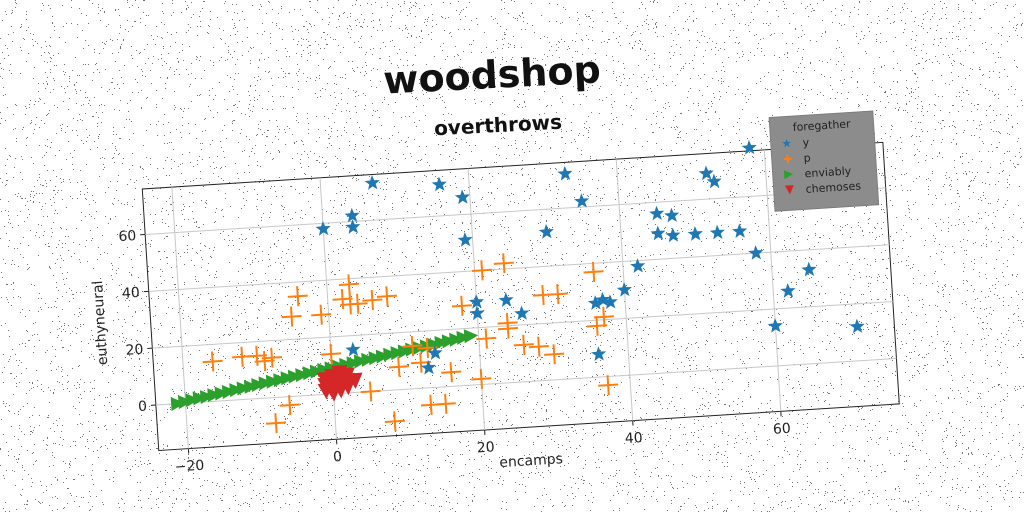 The height and width of the screenshot is (512, 1024). I want to click on y-tick-label: 40, so click(131, 293).